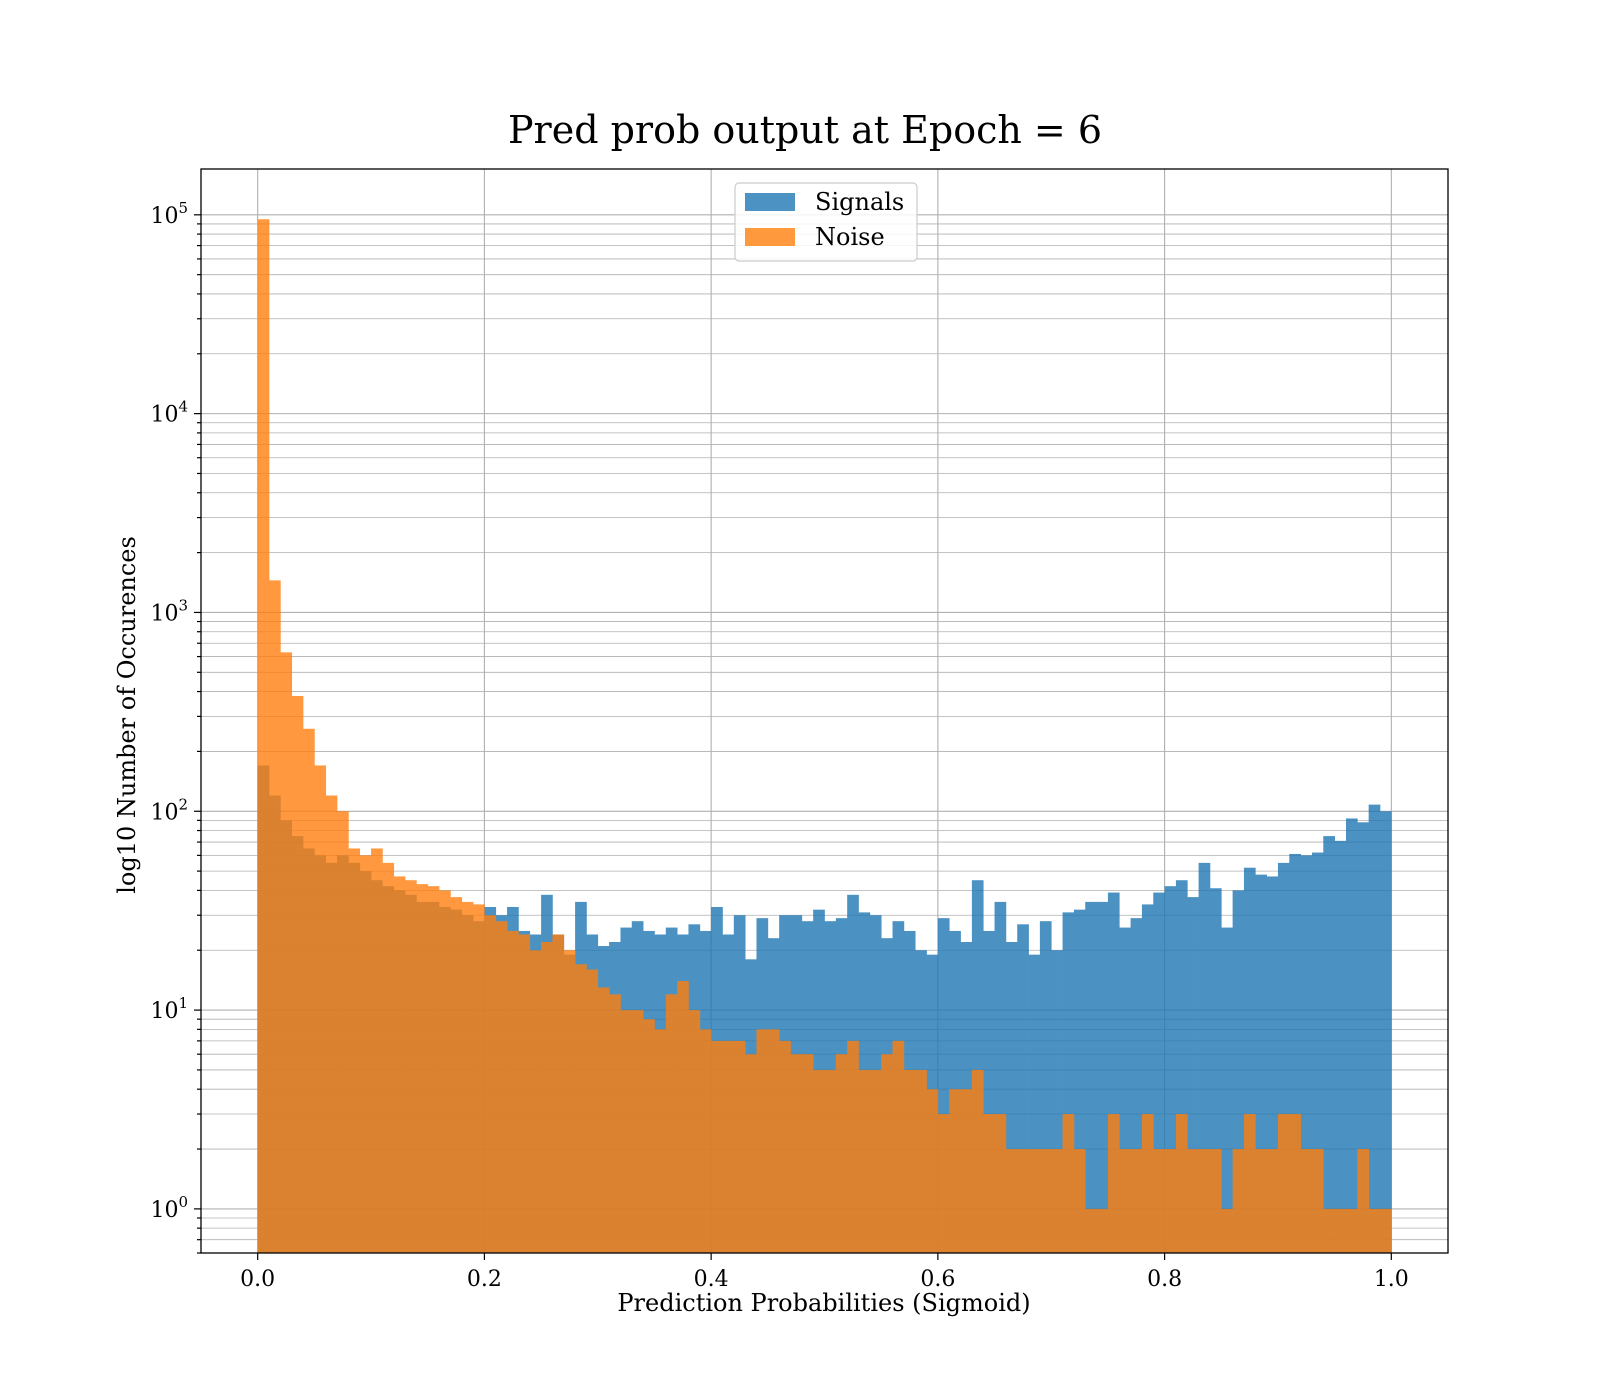  I want to click on y-tick-label: 10², so click(169, 810).